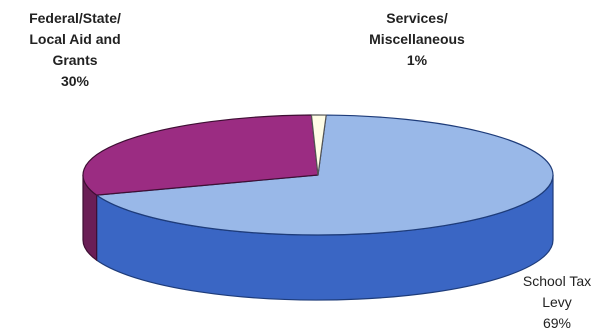 The width and height of the screenshot is (608, 335). What do you see at coordinates (75, 39) in the screenshot?
I see `slice-label-federal-line-2: Local Aid and` at bounding box center [75, 39].